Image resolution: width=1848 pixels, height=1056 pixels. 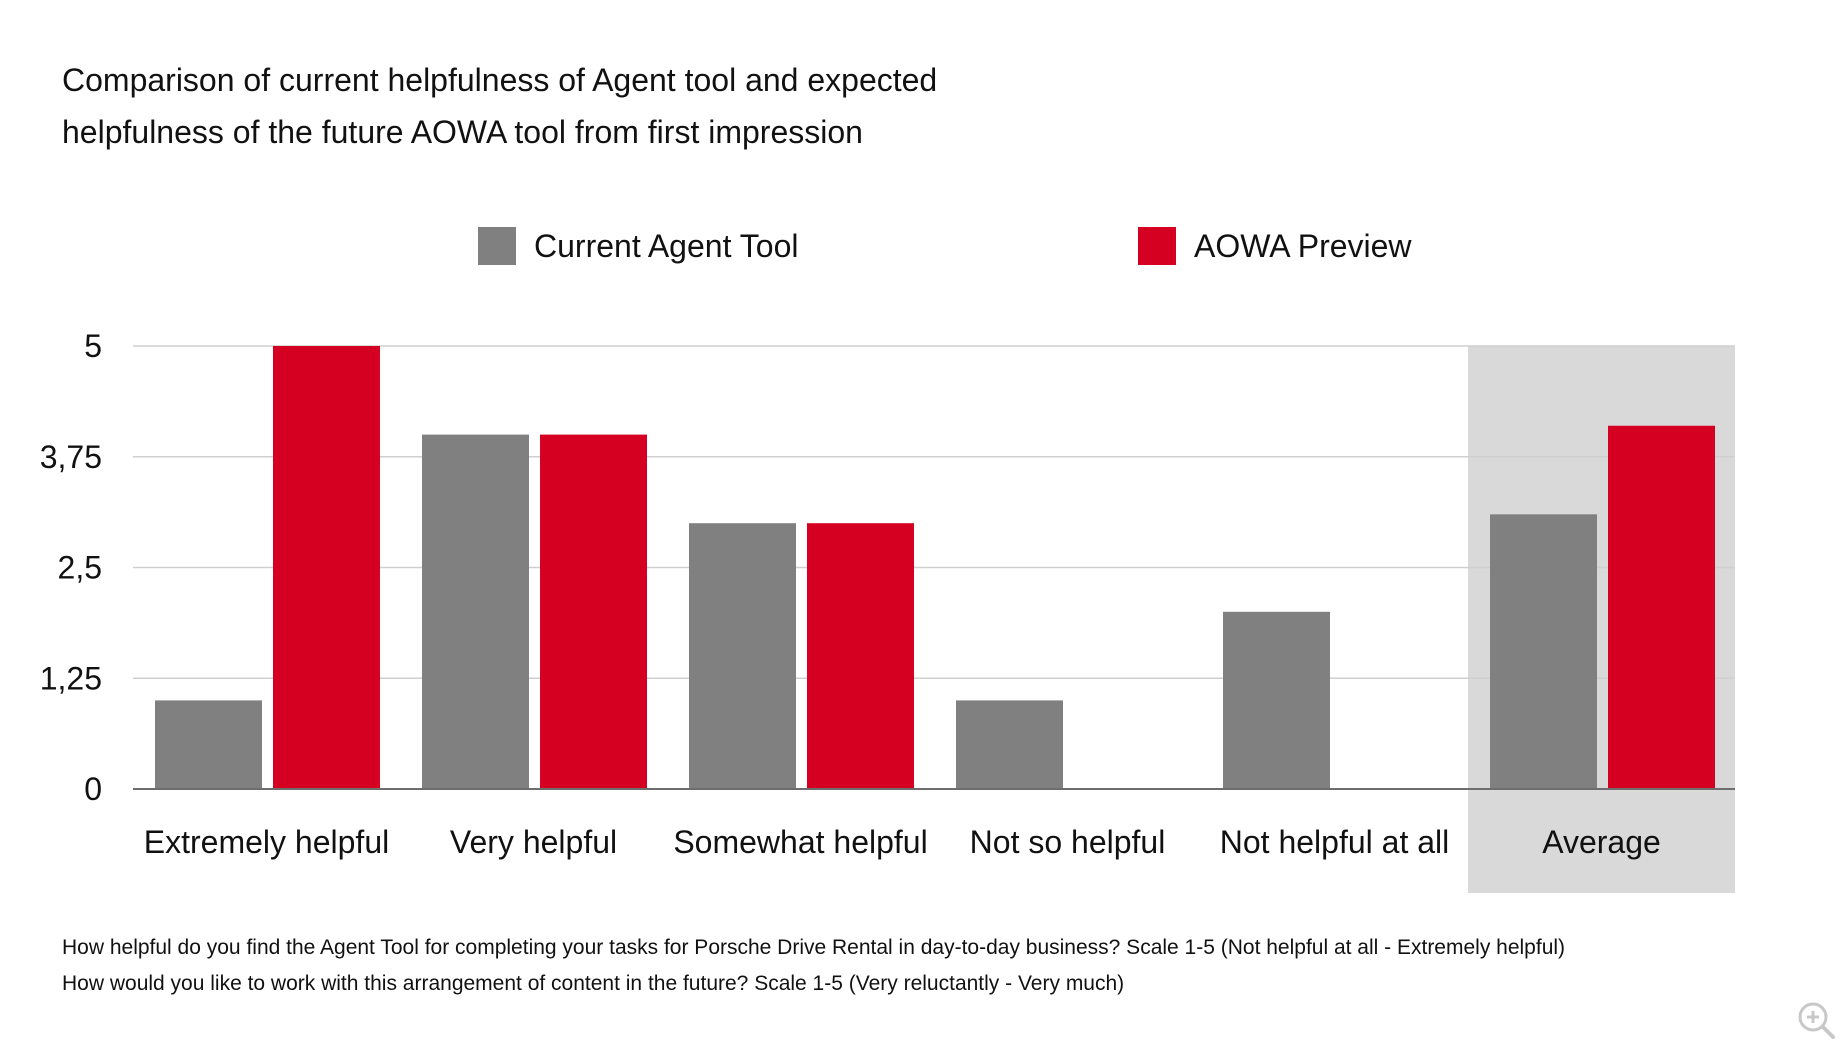 What do you see at coordinates (533, 842) in the screenshot?
I see `x-category-label: Very helpful` at bounding box center [533, 842].